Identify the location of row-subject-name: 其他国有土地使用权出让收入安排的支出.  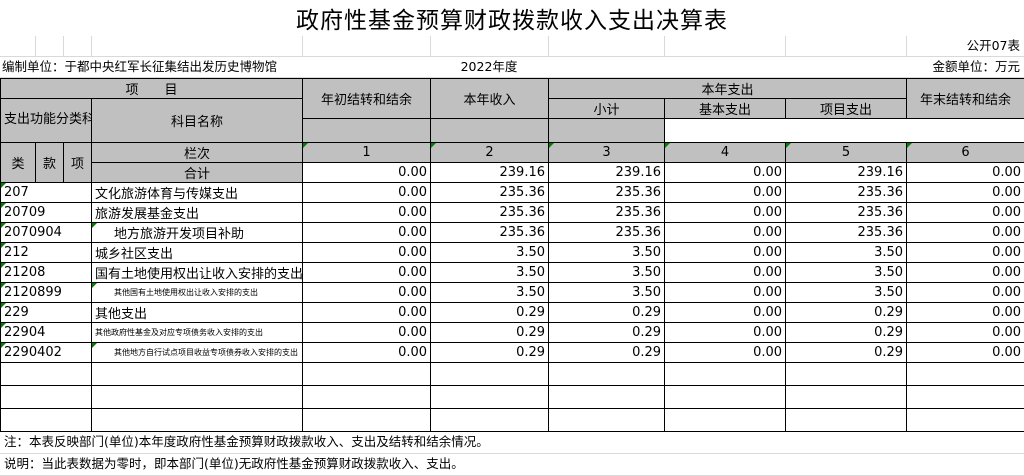
(197, 292).